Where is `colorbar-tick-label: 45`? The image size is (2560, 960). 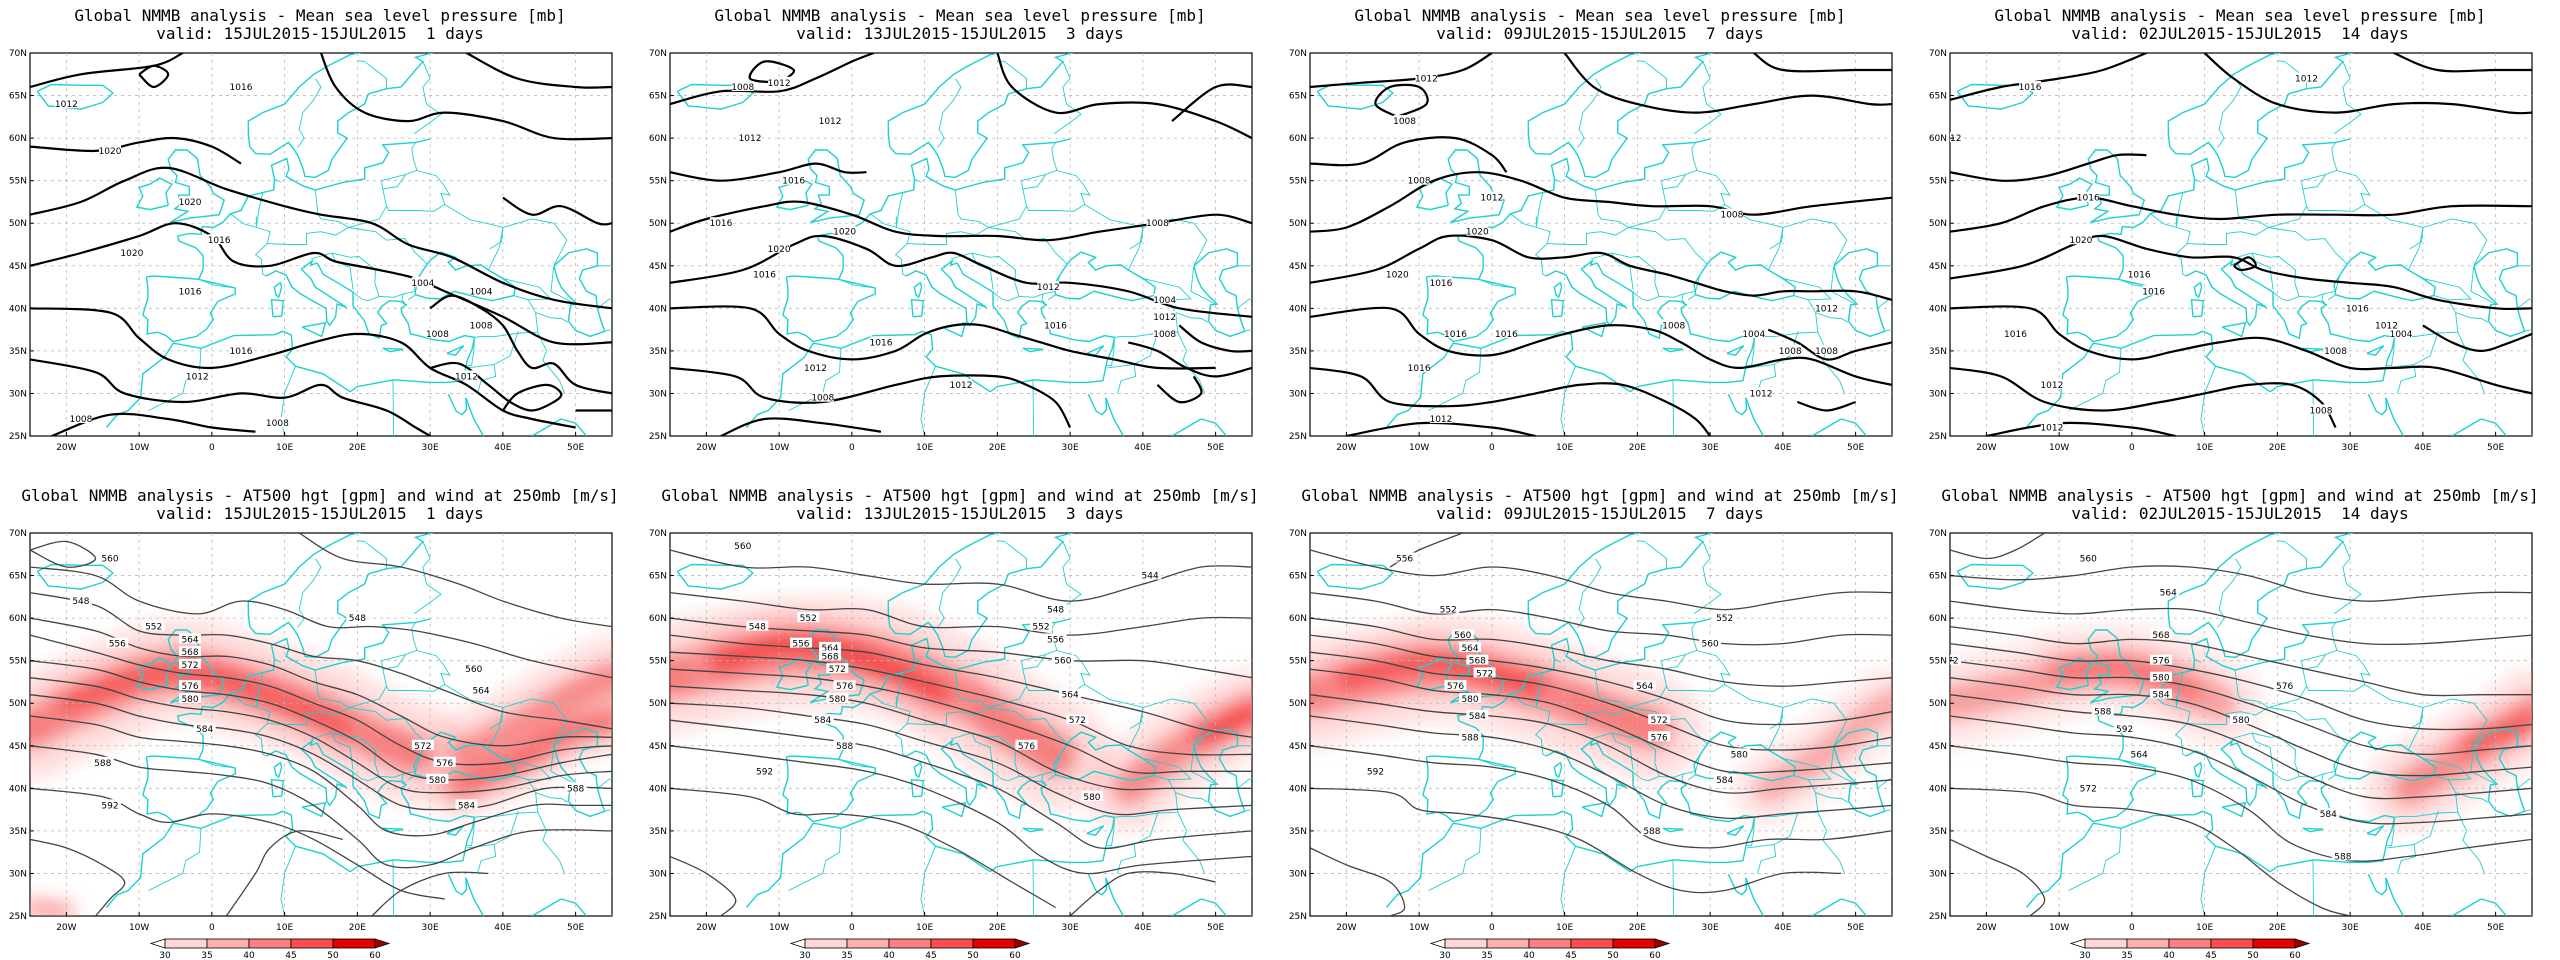
colorbar-tick-label: 45 is located at coordinates (290, 955).